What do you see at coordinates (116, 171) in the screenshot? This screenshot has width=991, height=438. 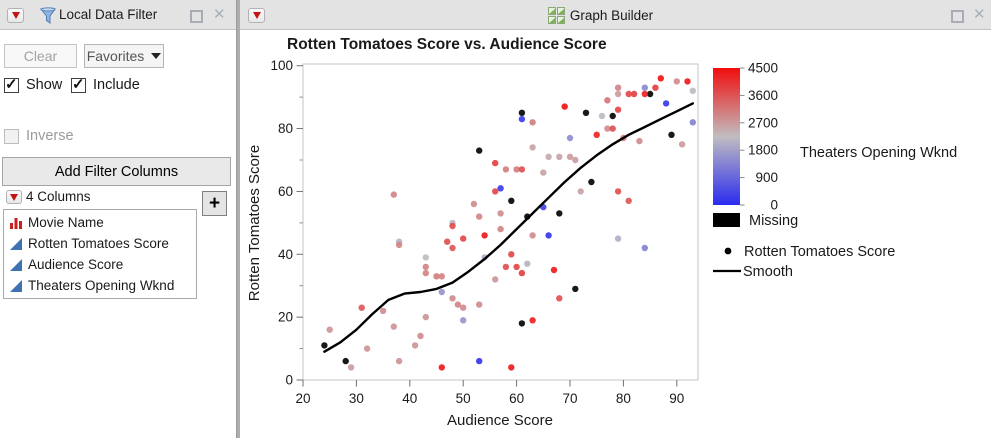 I see `add-filter-columns-button: Add Filter Columns` at bounding box center [116, 171].